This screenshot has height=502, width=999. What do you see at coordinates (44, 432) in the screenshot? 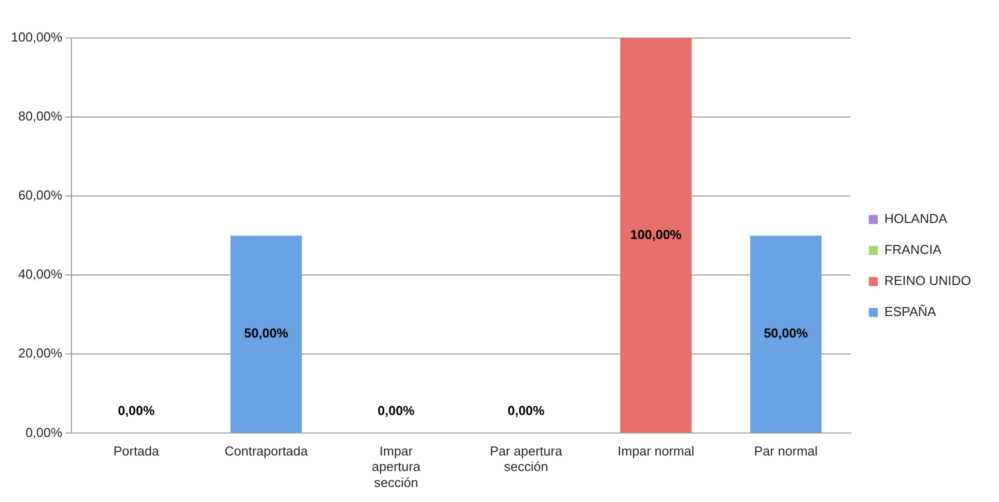
I see `y-tick-label: 0,00%` at bounding box center [44, 432].